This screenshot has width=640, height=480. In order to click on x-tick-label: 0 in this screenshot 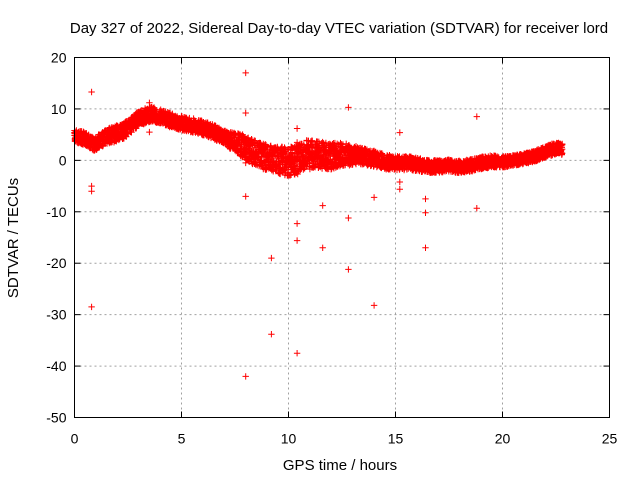, I will do `click(75, 439)`.